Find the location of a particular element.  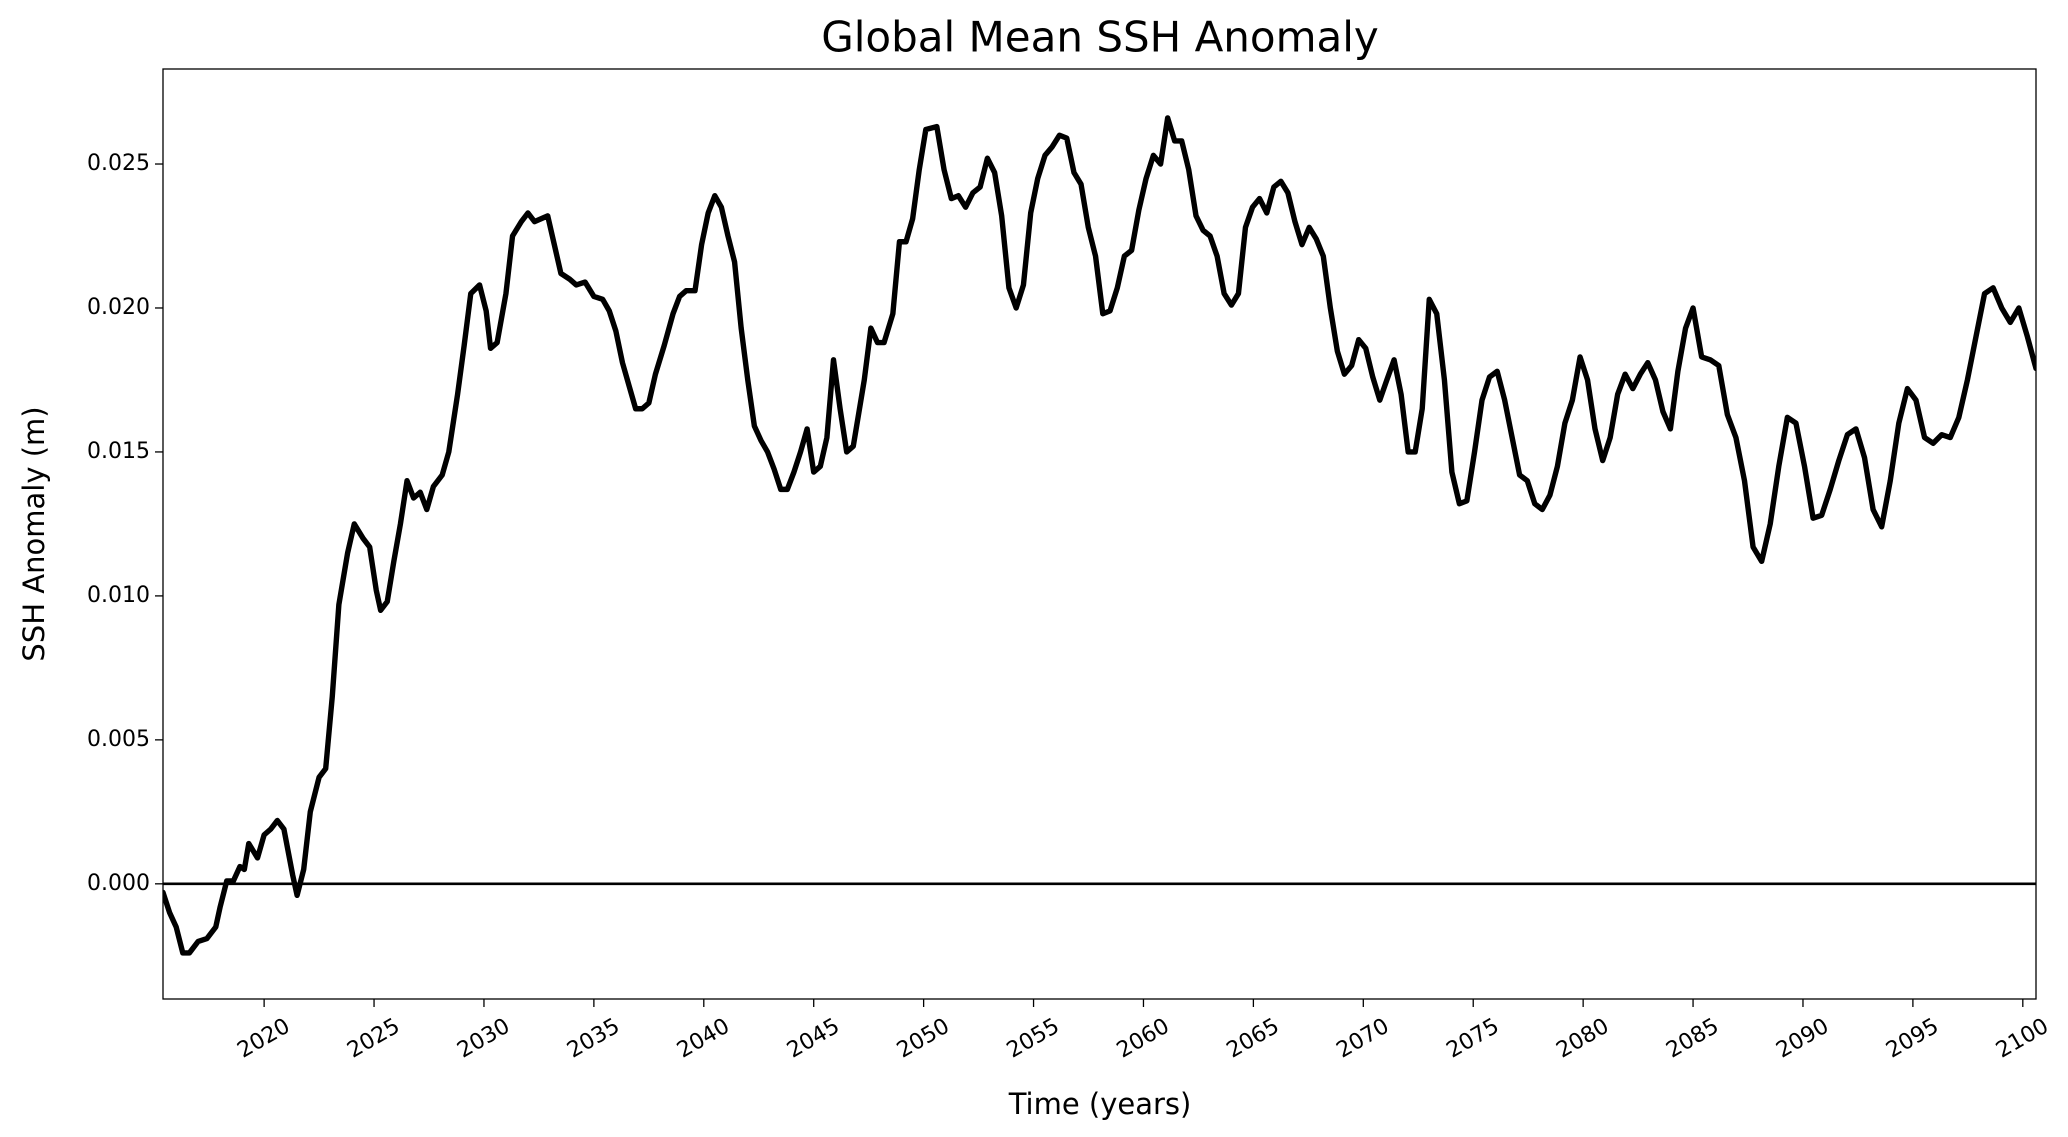

y-tick-label: 0.010 is located at coordinates (118, 595).